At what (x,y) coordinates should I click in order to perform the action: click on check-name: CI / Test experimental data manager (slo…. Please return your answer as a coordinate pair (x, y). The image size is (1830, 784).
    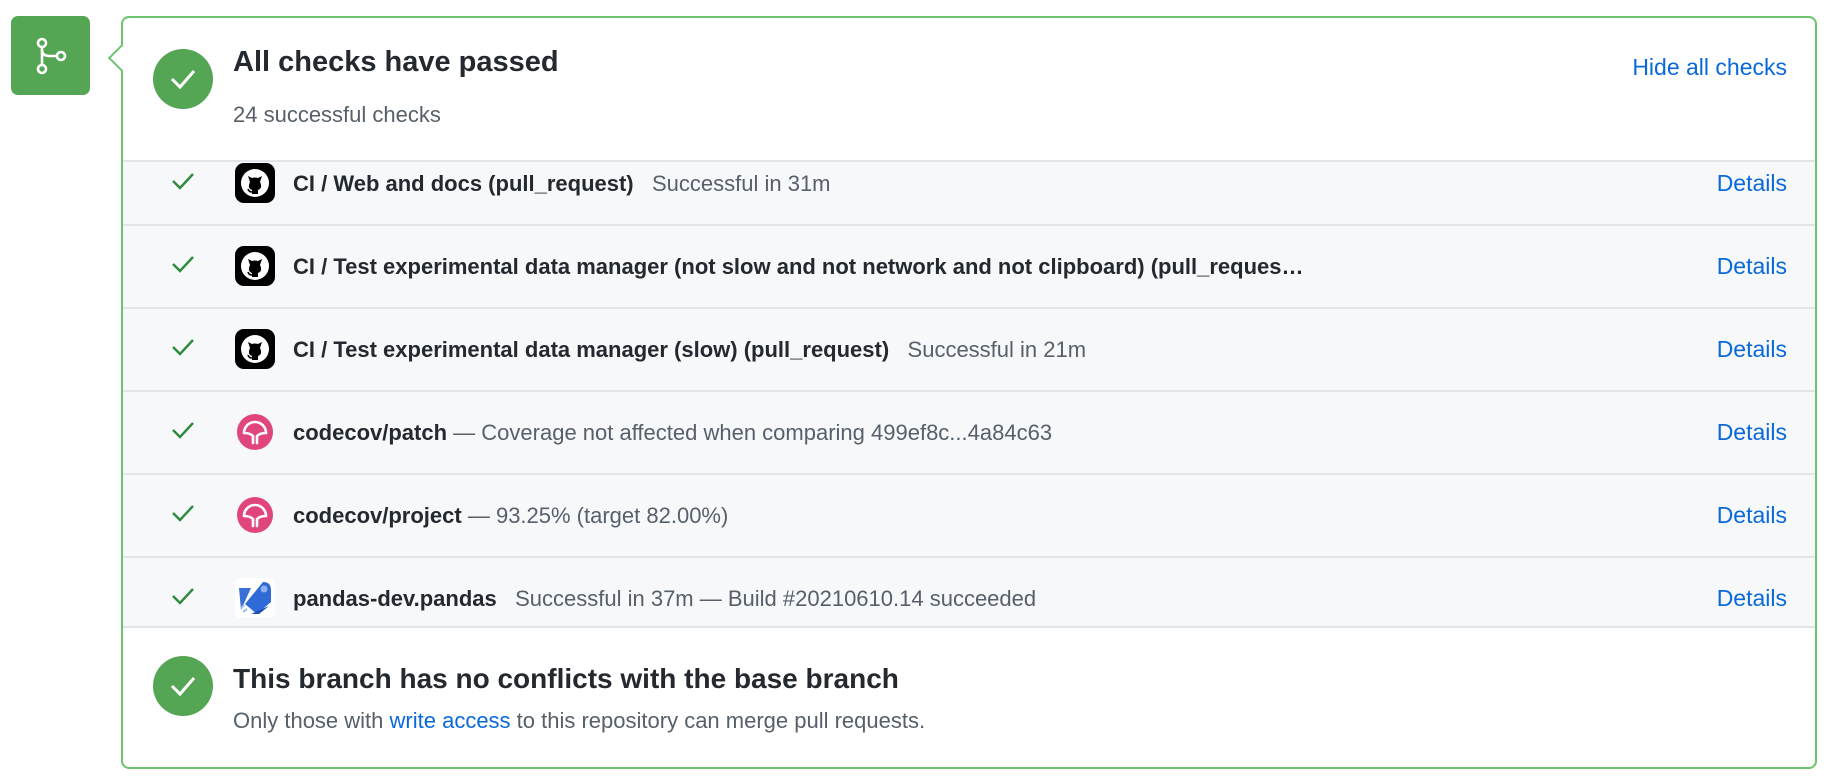
    Looking at the image, I should click on (591, 349).